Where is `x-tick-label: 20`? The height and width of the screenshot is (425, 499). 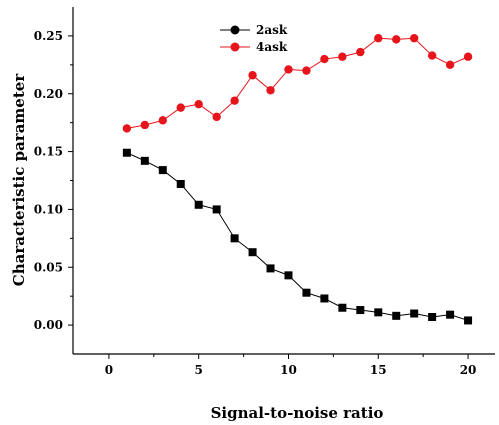 x-tick-label: 20 is located at coordinates (468, 370).